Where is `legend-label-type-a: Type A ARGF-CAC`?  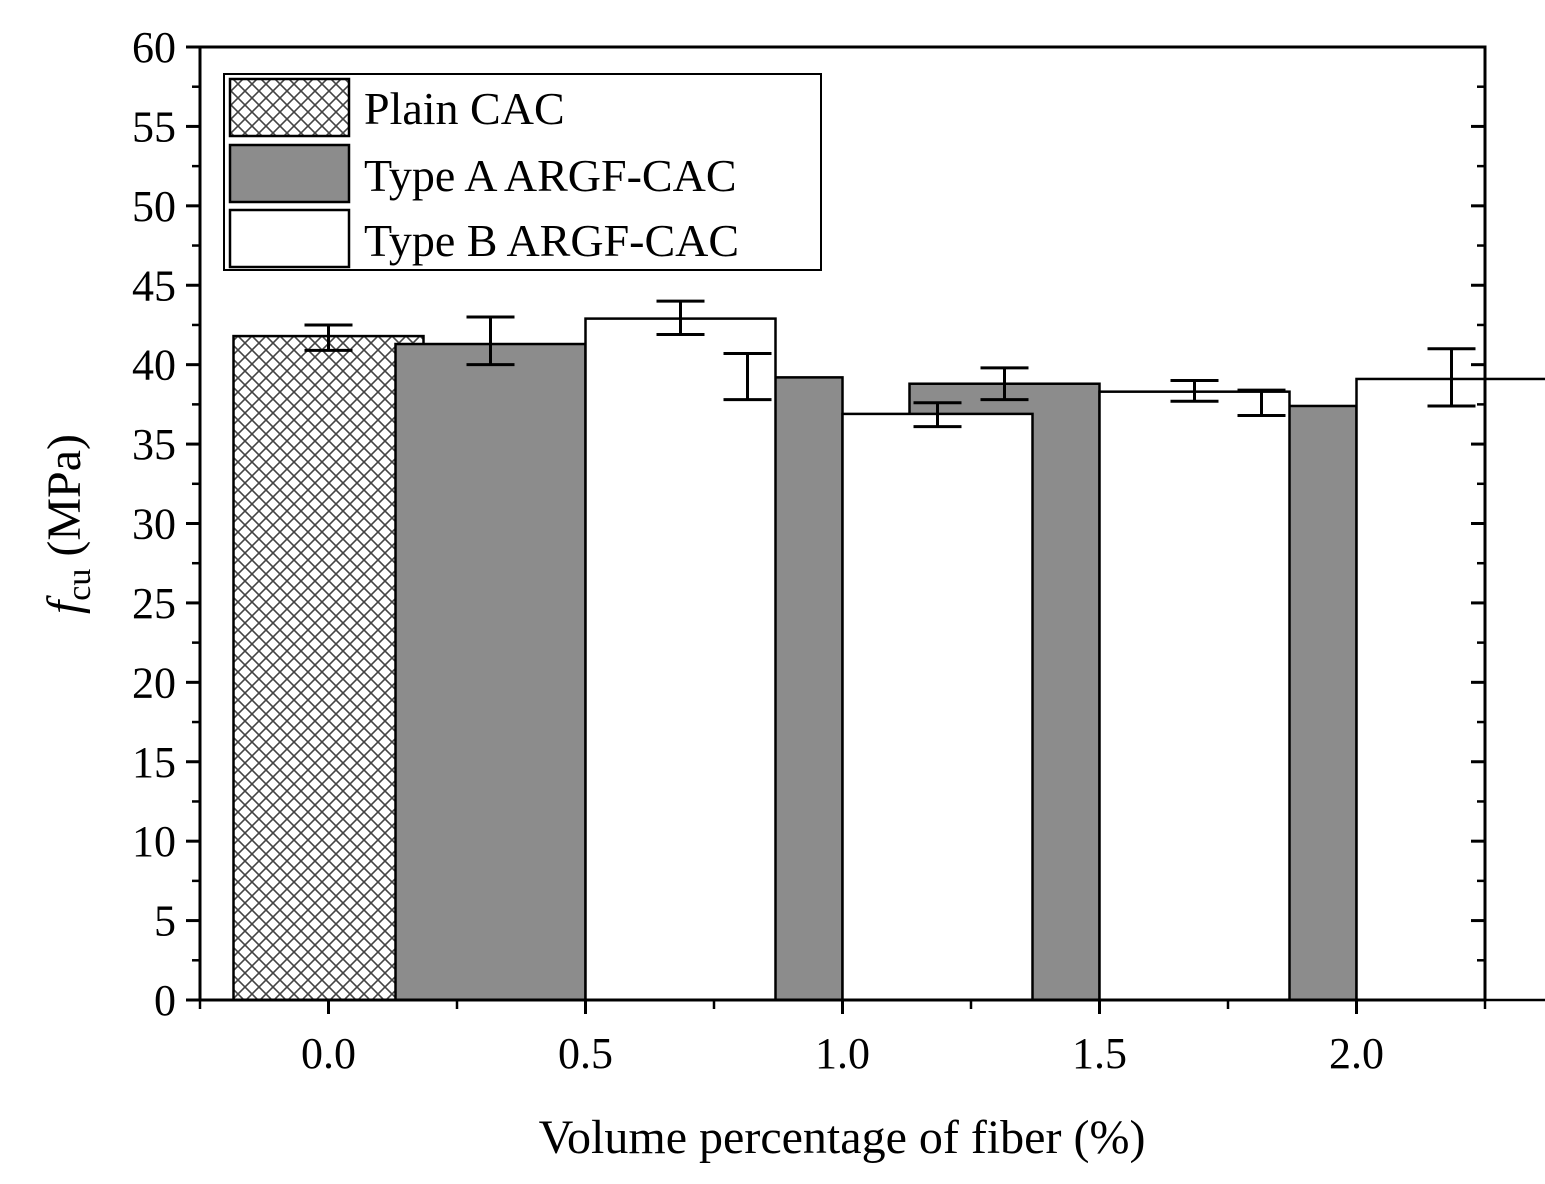
legend-label-type-a: Type A ARGF-CAC is located at coordinates (550, 175).